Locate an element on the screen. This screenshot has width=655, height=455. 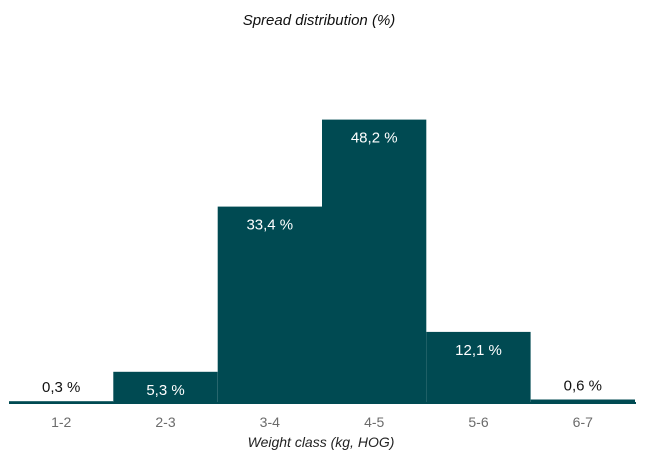
x-tick-label-6-7: 6-7 is located at coordinates (583, 422).